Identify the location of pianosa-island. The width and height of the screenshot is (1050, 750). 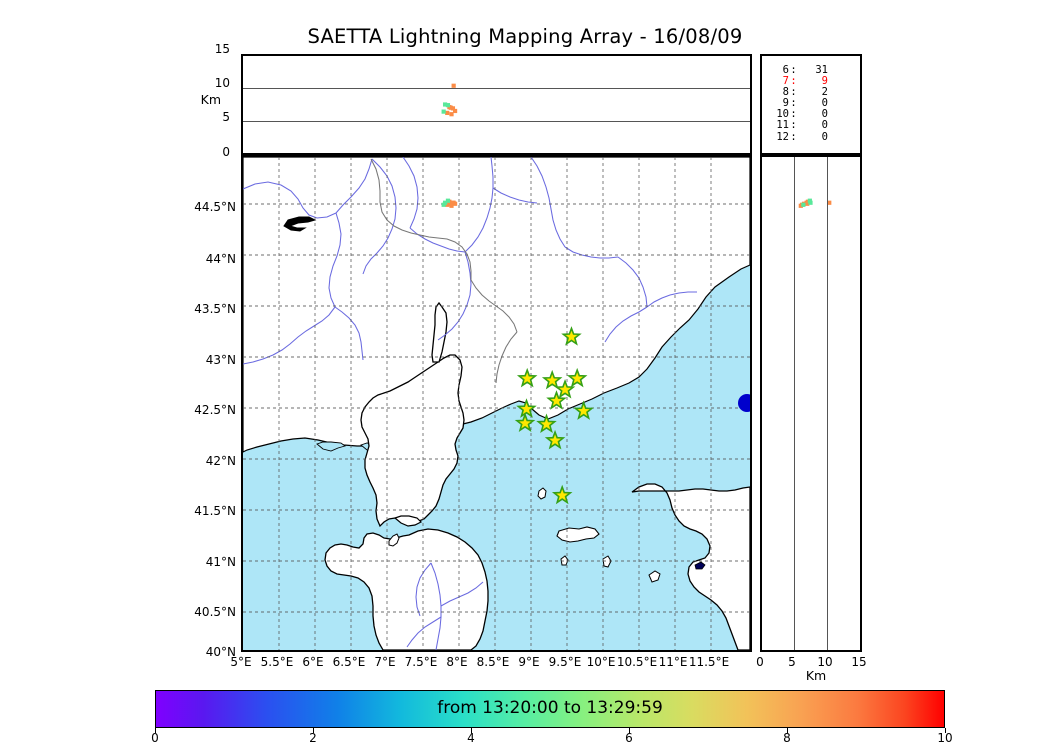
(607, 561).